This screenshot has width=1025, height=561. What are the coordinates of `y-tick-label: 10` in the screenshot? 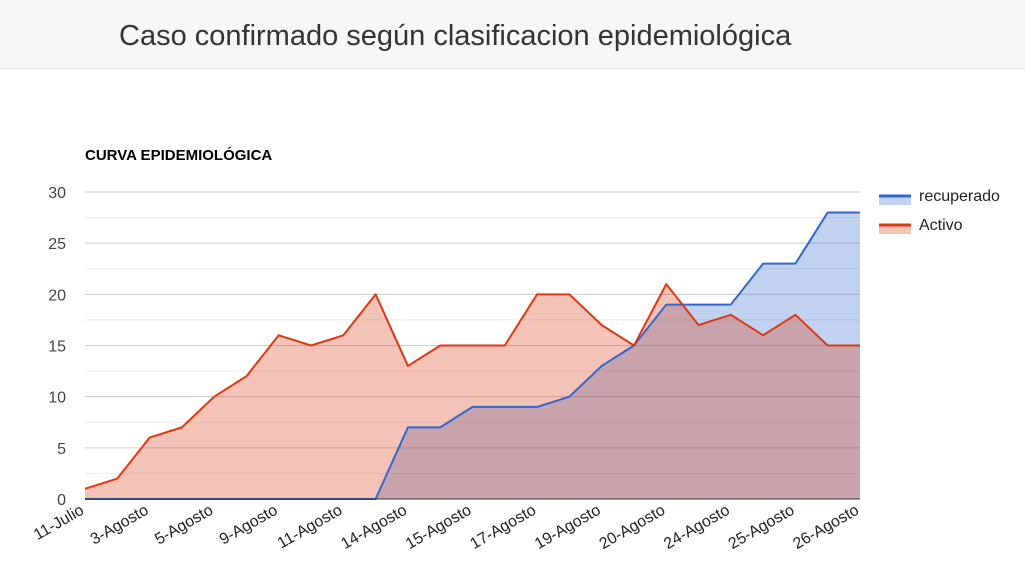 It's located at (57, 398).